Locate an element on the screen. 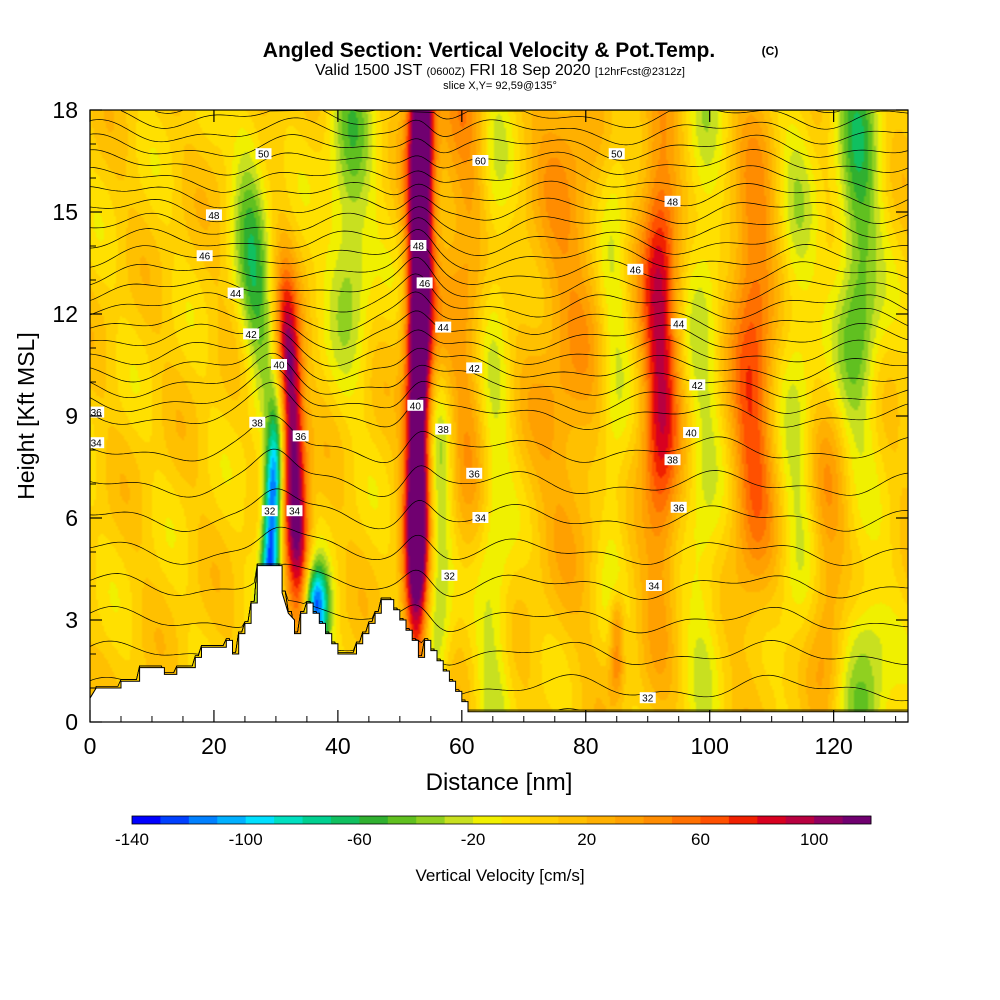 The width and height of the screenshot is (1000, 1000). x-tick-label: 80 is located at coordinates (586, 746).